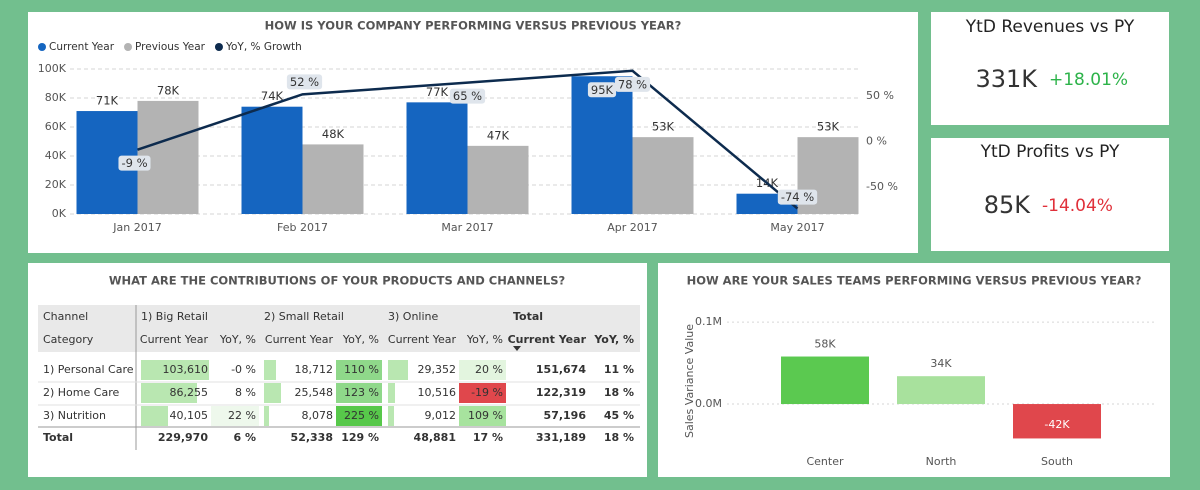 The image size is (1200, 490). What do you see at coordinates (825, 461) in the screenshot?
I see `x-tick-label: Center` at bounding box center [825, 461].